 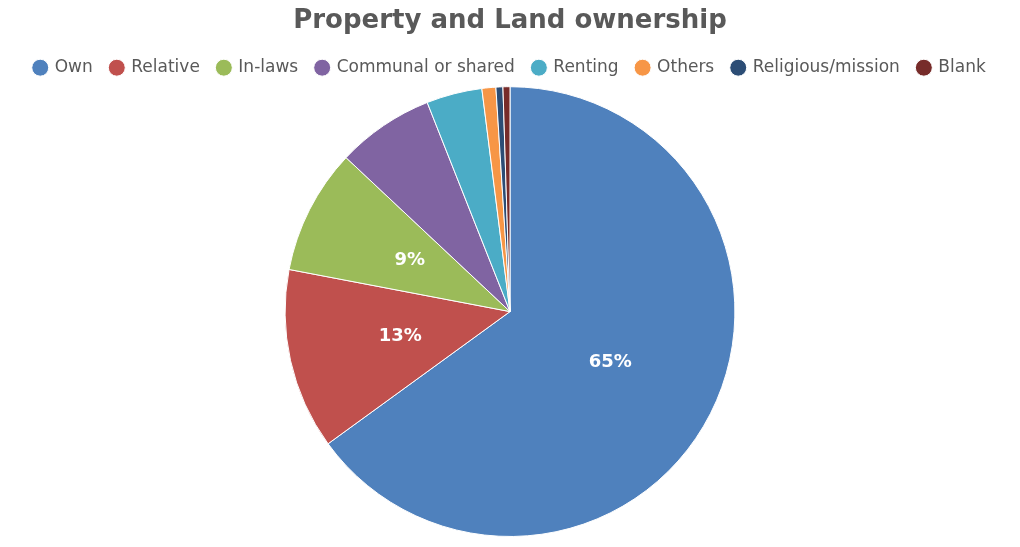 I want to click on data-label: 65%, so click(x=610, y=361).